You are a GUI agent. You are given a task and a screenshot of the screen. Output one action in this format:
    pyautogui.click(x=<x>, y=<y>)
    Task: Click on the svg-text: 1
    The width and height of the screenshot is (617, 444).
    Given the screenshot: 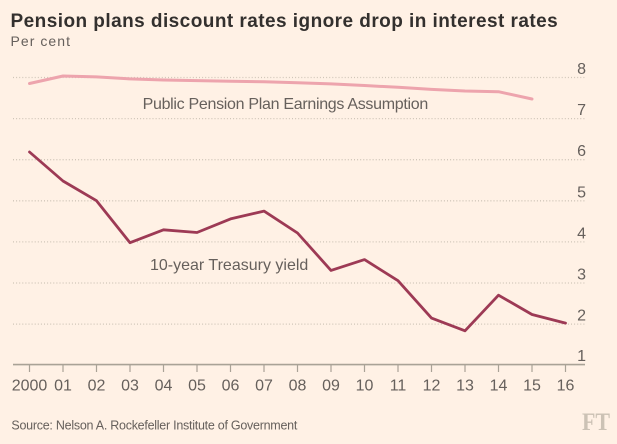 What is the action you would take?
    pyautogui.click(x=581, y=356)
    